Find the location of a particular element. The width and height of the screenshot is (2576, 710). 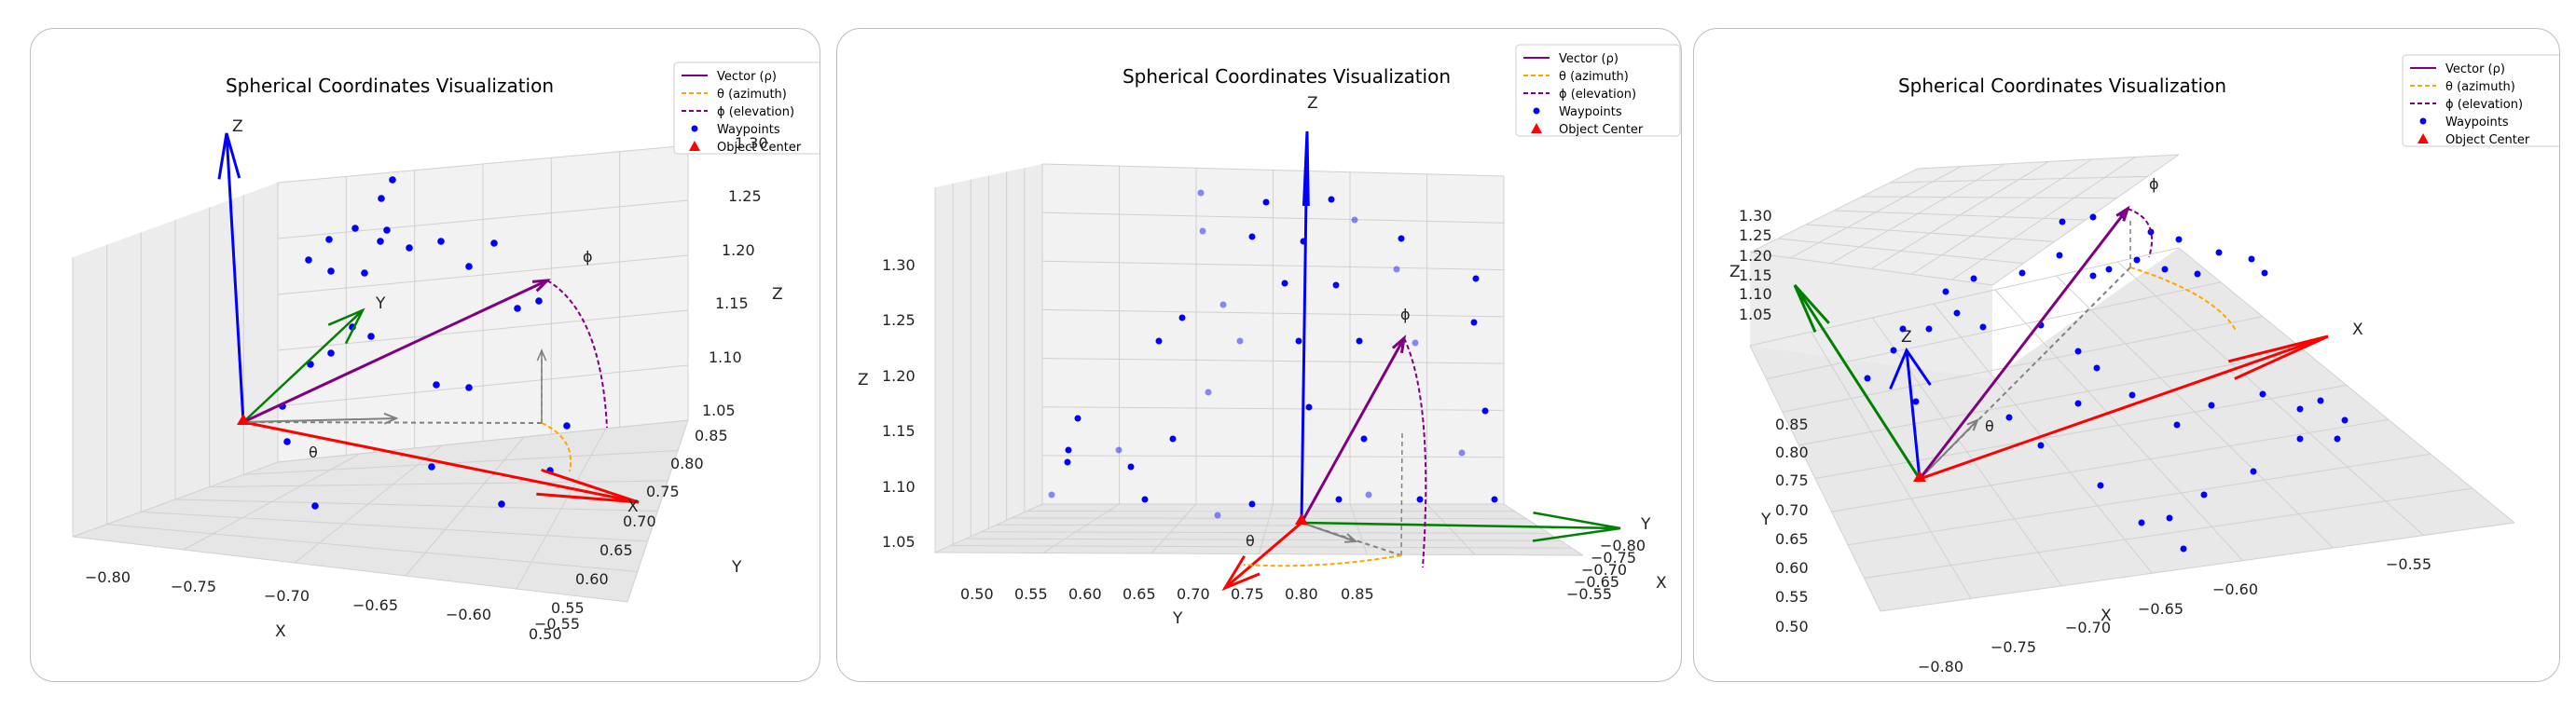

vector-rho-shaft is located at coordinates (2024, 344).